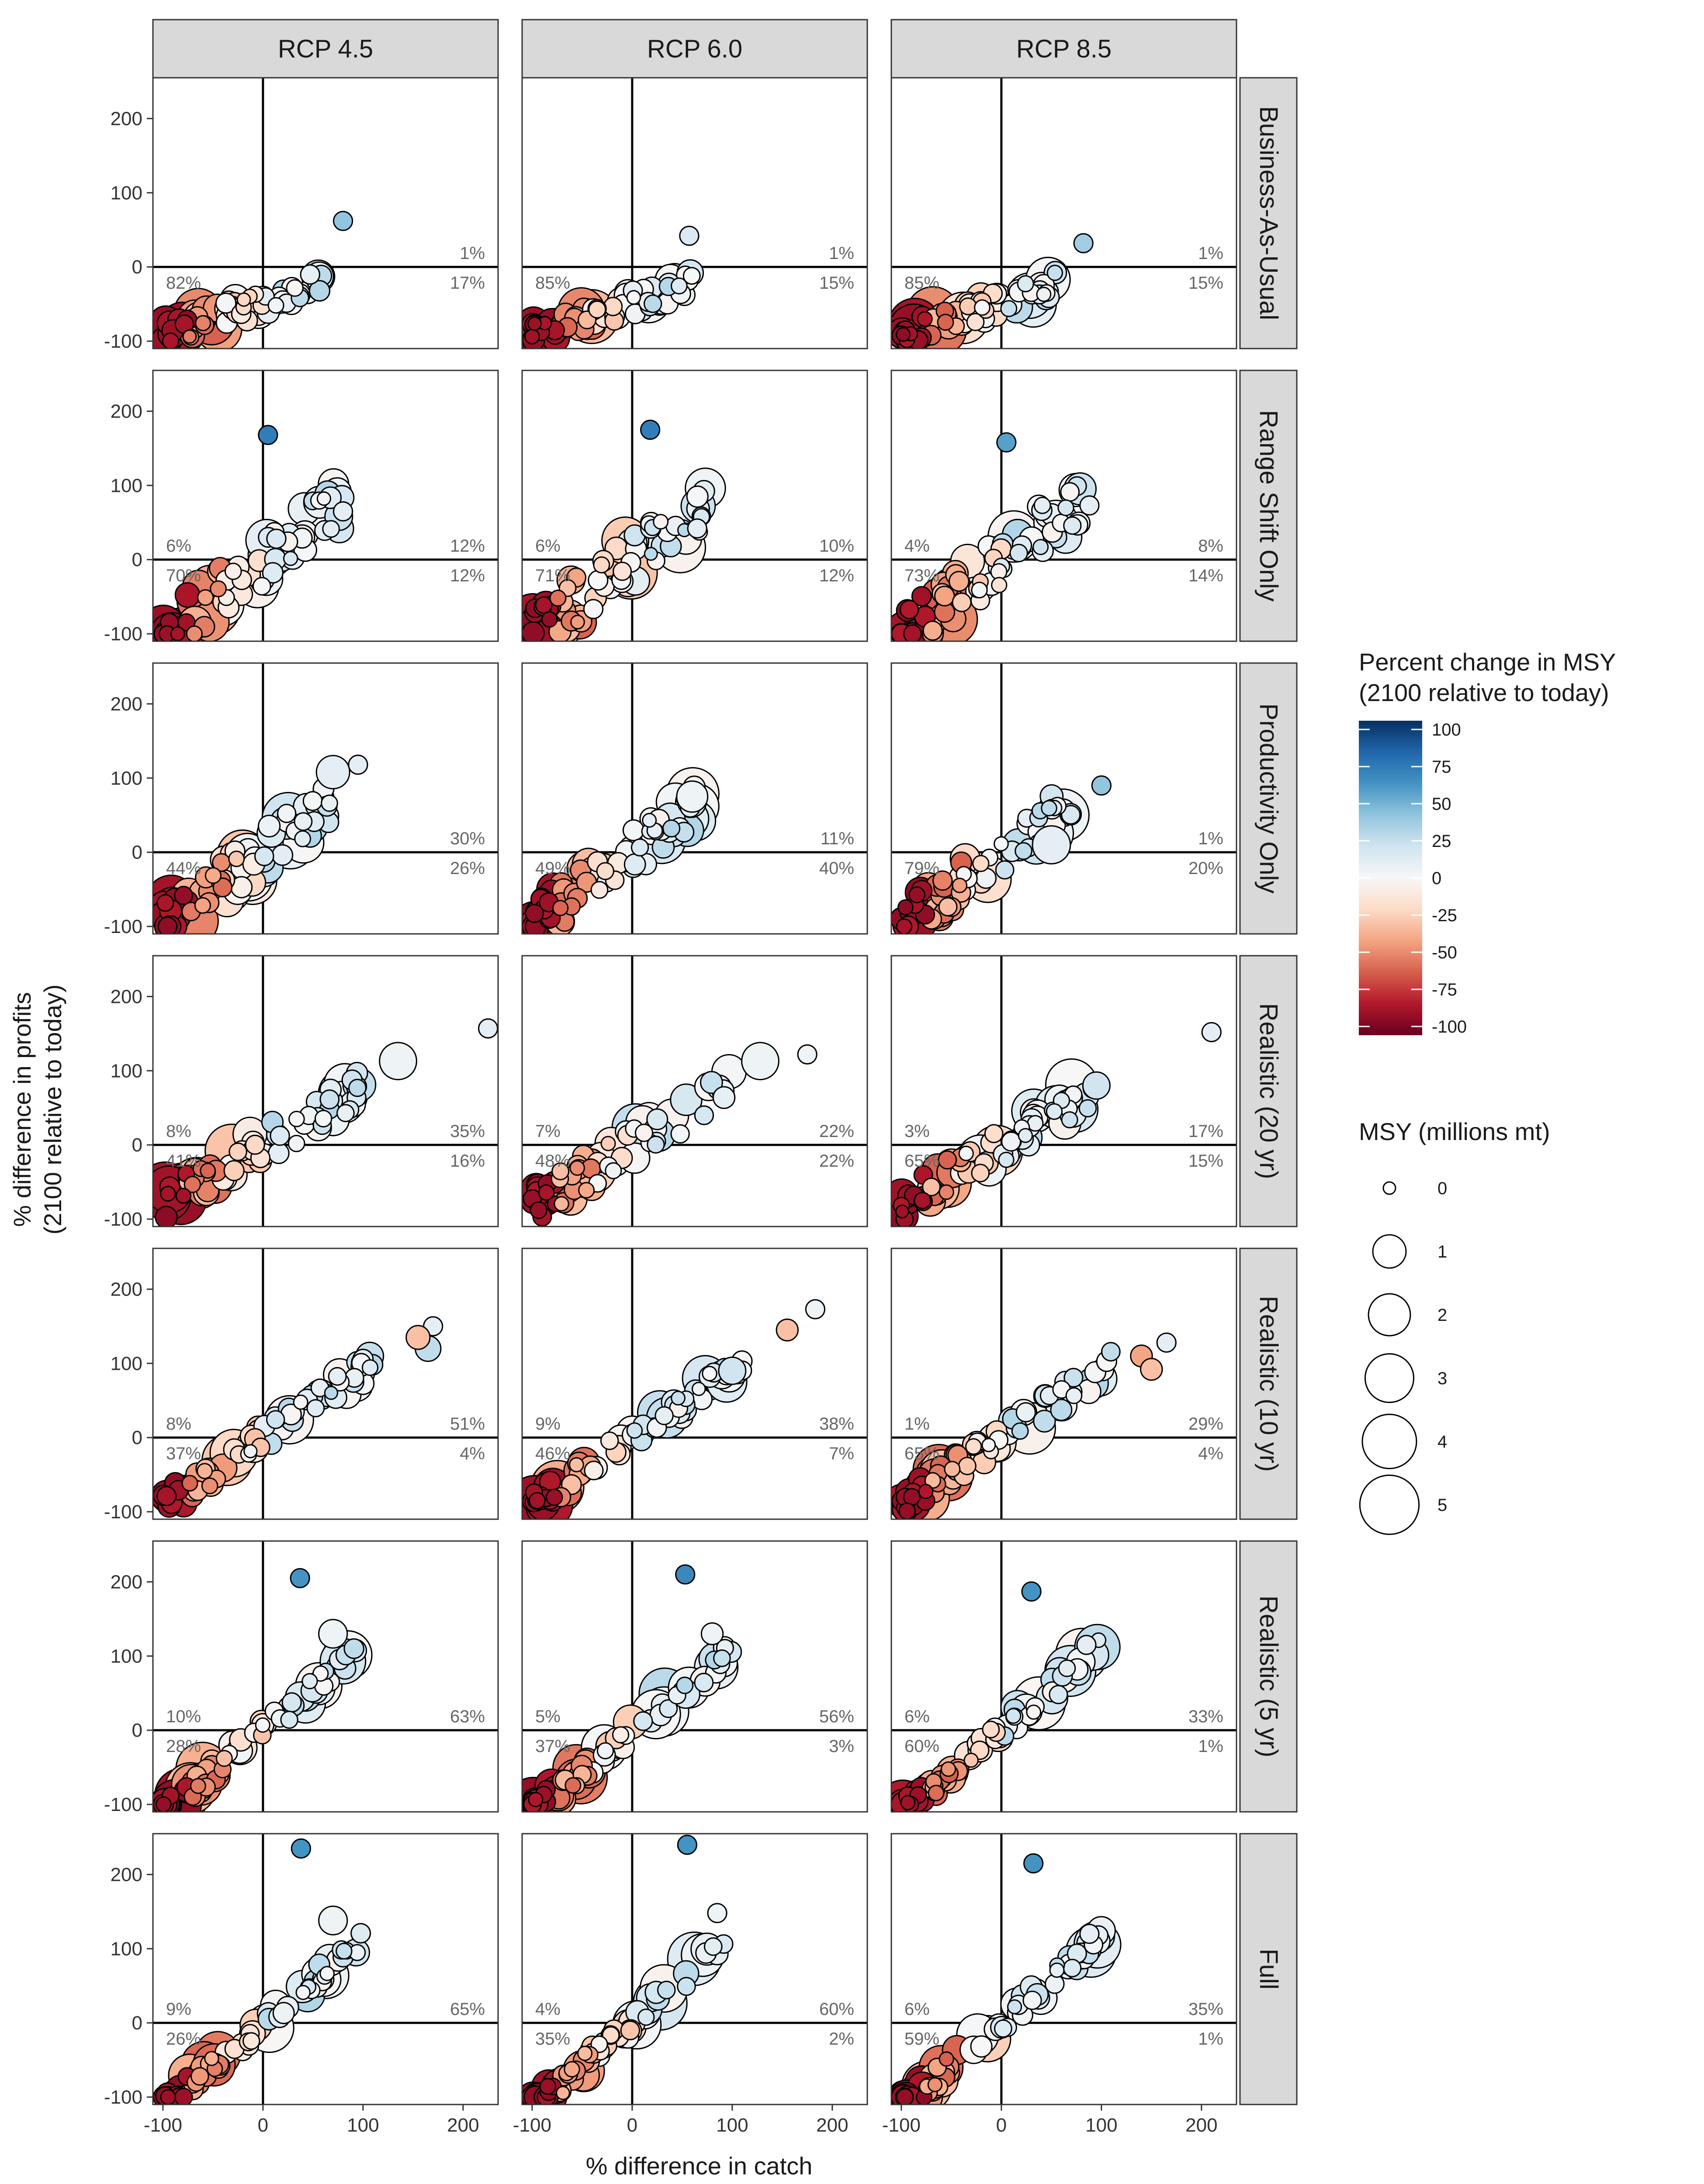 This screenshot has height=2184, width=1704. I want to click on color-legend-tick-label: -75, so click(1444, 990).